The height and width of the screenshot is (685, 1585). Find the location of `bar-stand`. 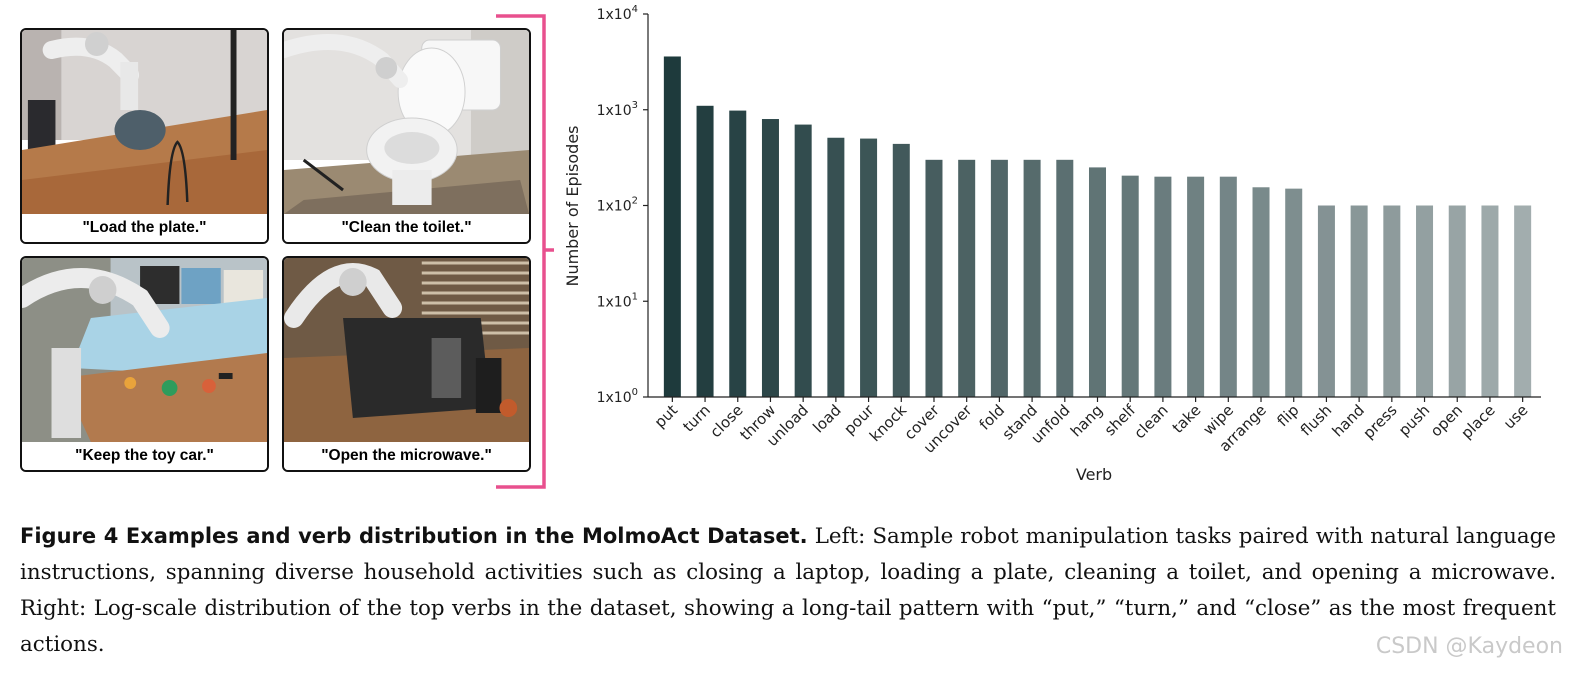

bar-stand is located at coordinates (1032, 278).